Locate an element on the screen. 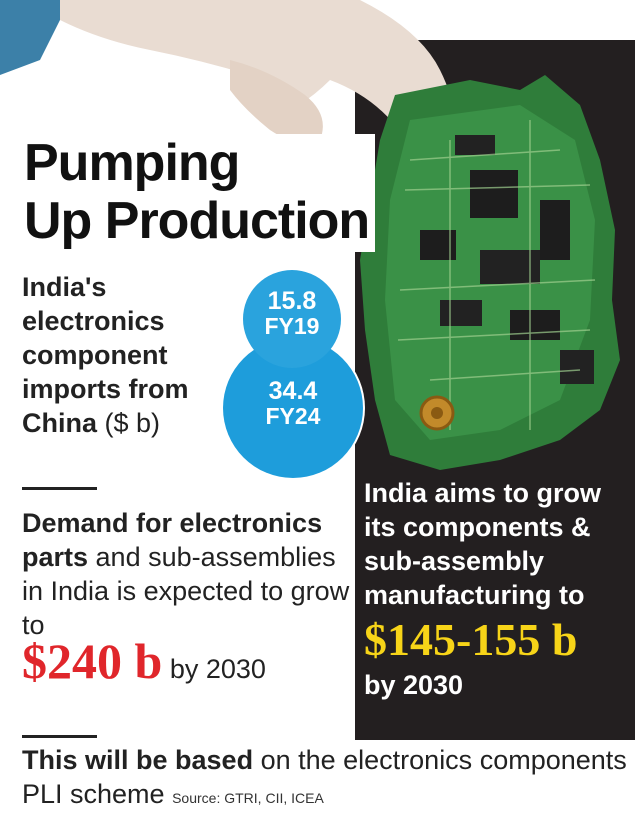 Image resolution: width=635 pixels, height=822 pixels. page-title: Pumping Up Production is located at coordinates (200, 193).